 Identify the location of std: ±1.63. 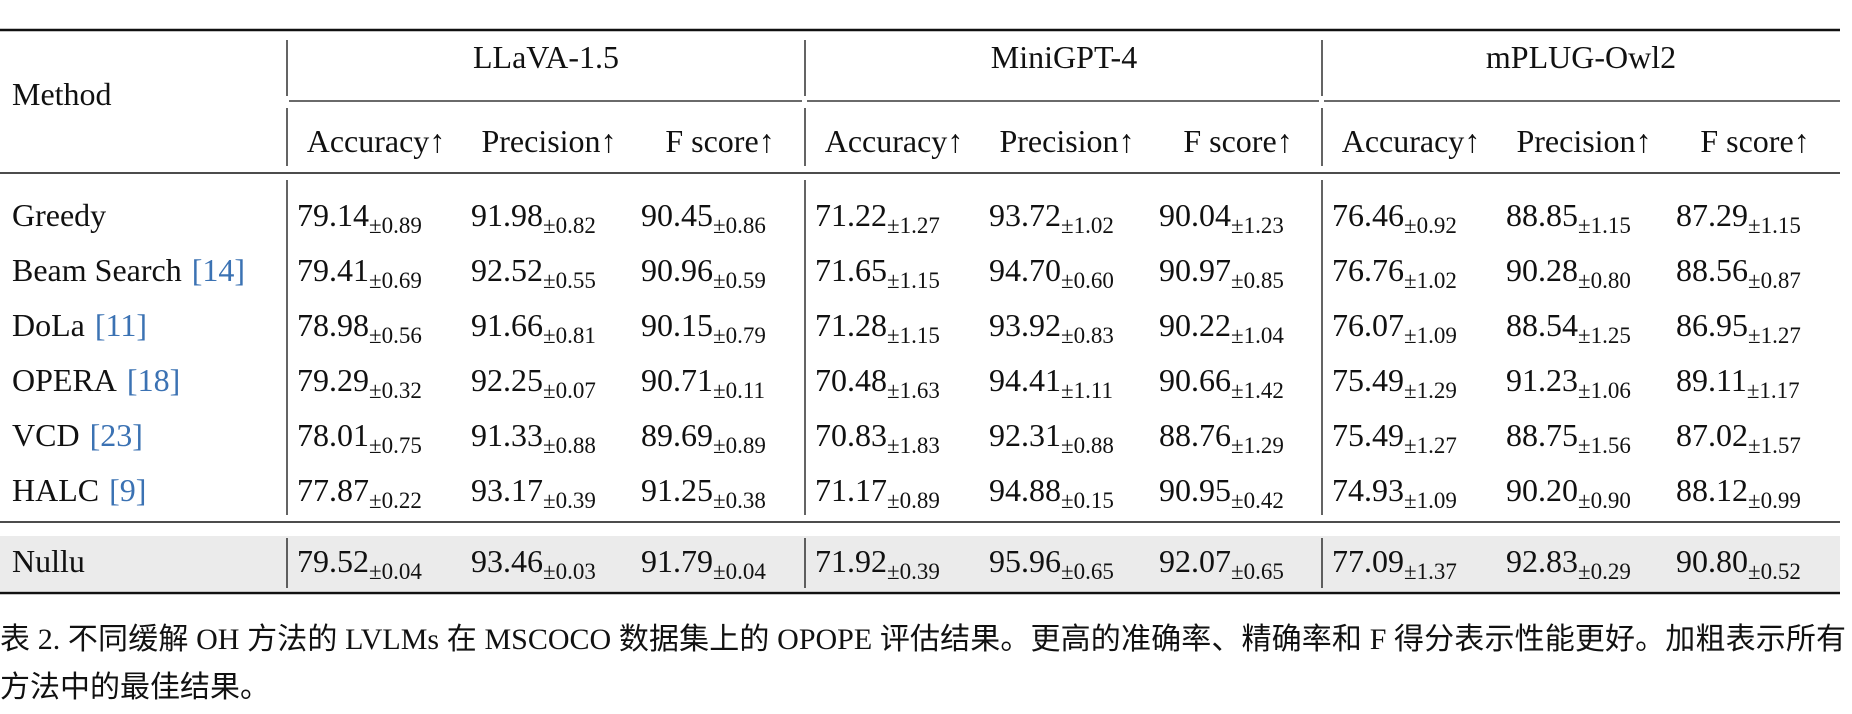
(913, 390).